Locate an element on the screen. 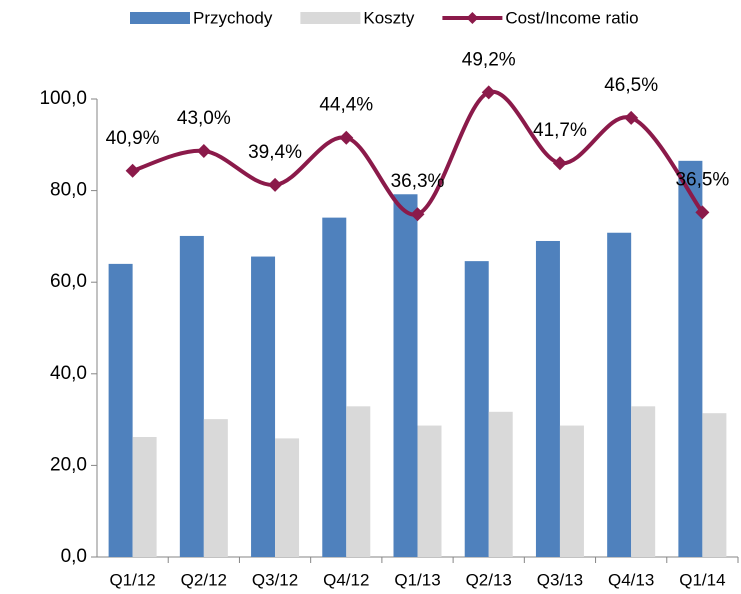  x-tick-label: Q1/13 is located at coordinates (417, 579).